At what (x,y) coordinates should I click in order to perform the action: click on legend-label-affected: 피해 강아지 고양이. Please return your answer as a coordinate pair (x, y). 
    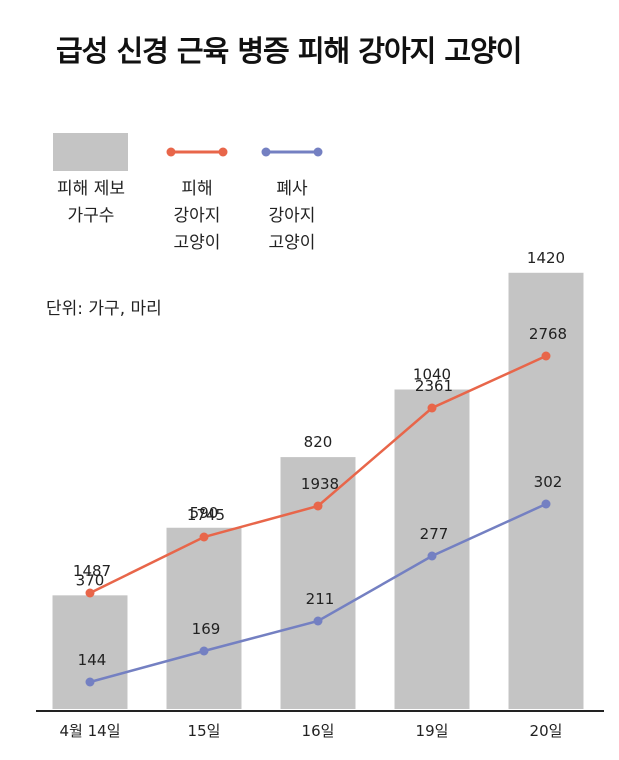
    Looking at the image, I should click on (197, 216).